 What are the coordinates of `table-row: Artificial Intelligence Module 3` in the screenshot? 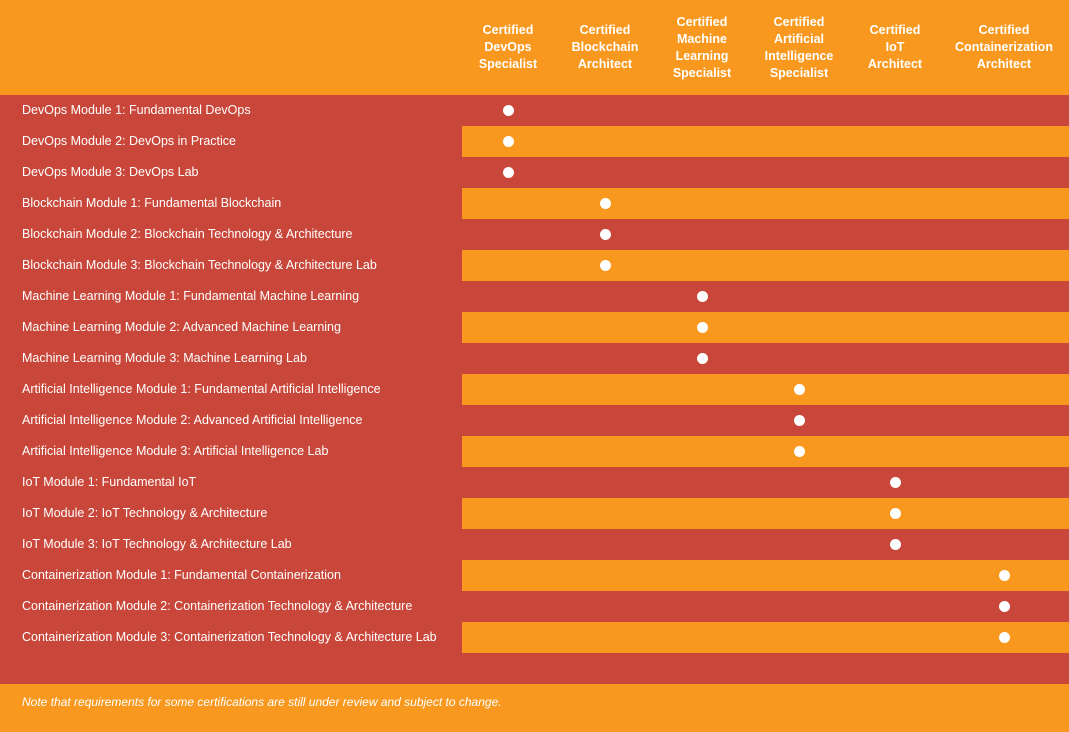 It's located at (534, 451).